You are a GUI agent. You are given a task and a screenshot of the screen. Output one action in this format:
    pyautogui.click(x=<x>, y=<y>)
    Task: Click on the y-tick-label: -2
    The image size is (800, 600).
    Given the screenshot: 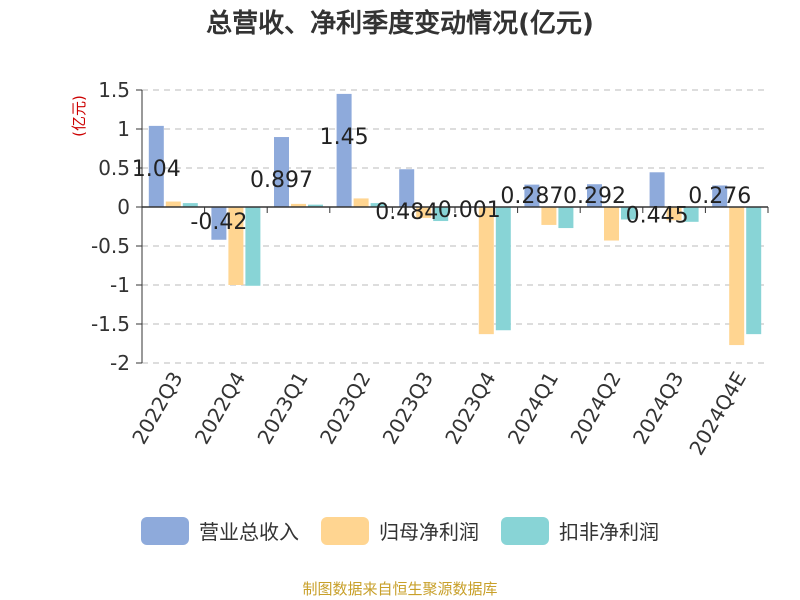 What is the action you would take?
    pyautogui.click(x=120, y=363)
    